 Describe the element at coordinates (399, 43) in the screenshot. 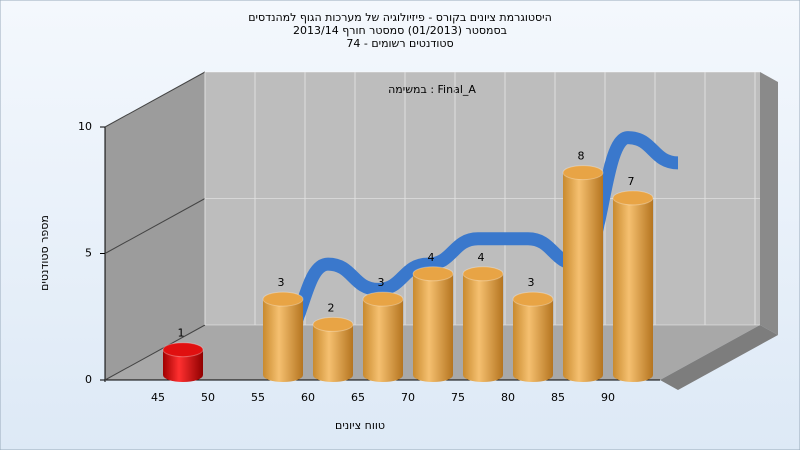

I see `chart-subtitle: סטודנטים רשומים - 74` at that location.